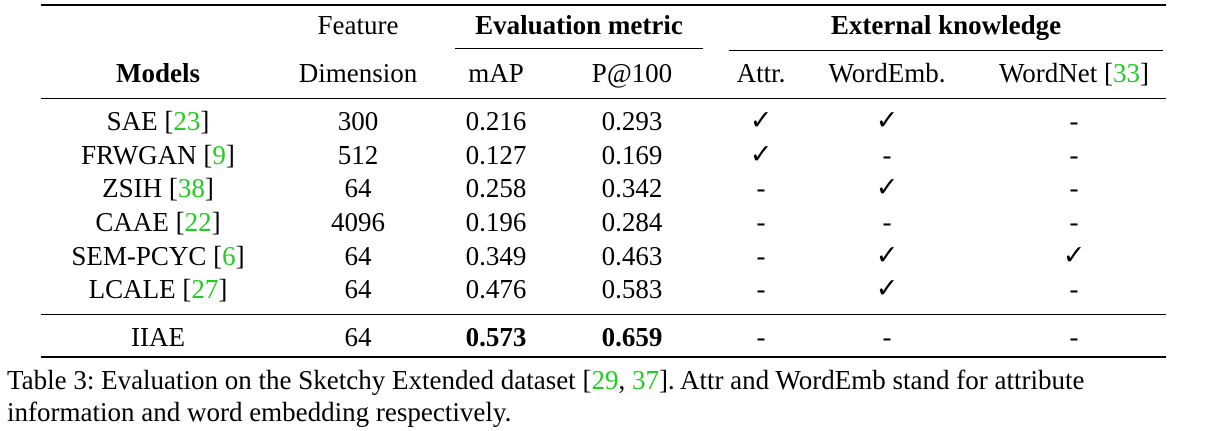  I want to click on citation-link: 23, so click(187, 121).